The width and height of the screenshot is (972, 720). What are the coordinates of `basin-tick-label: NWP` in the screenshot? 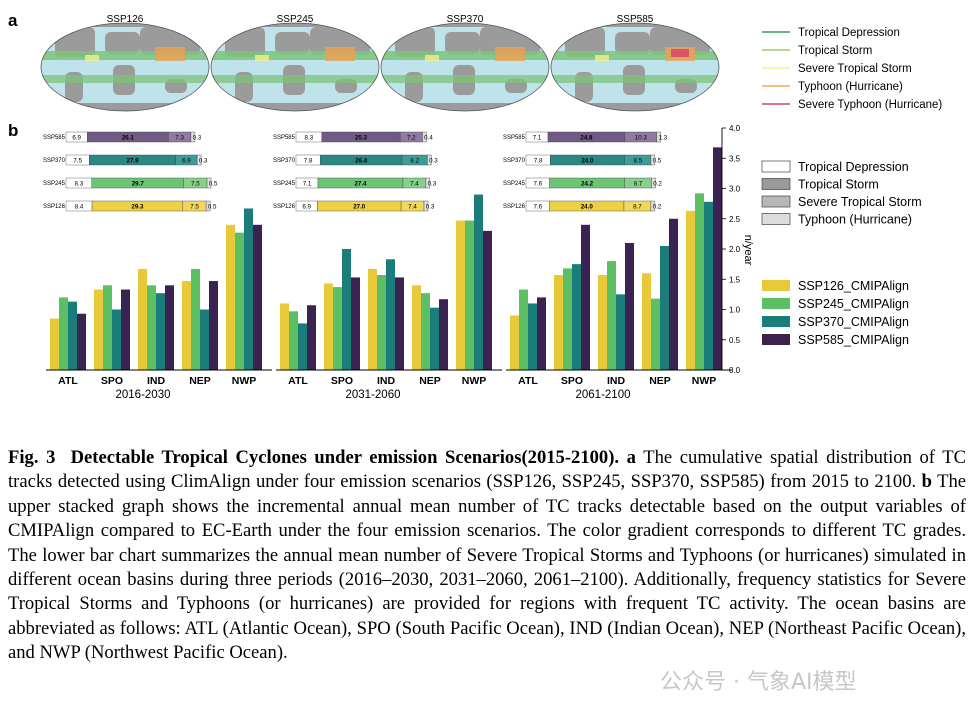 It's located at (474, 381).